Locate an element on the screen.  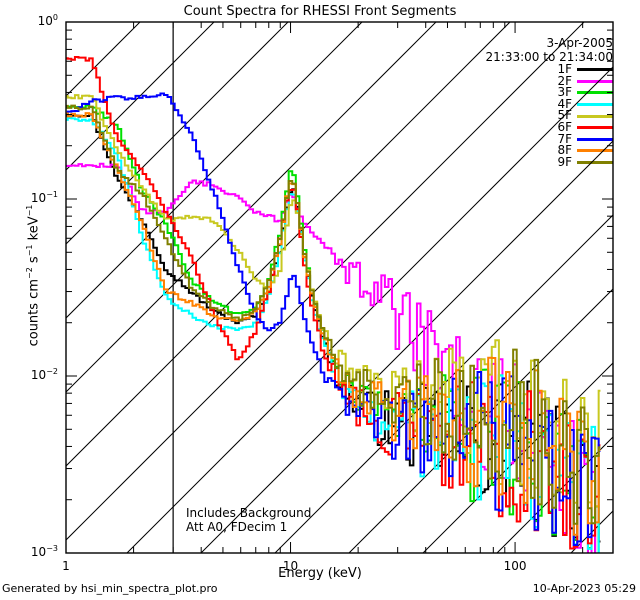
legend-item-1f: 1F is located at coordinates (585, 69).